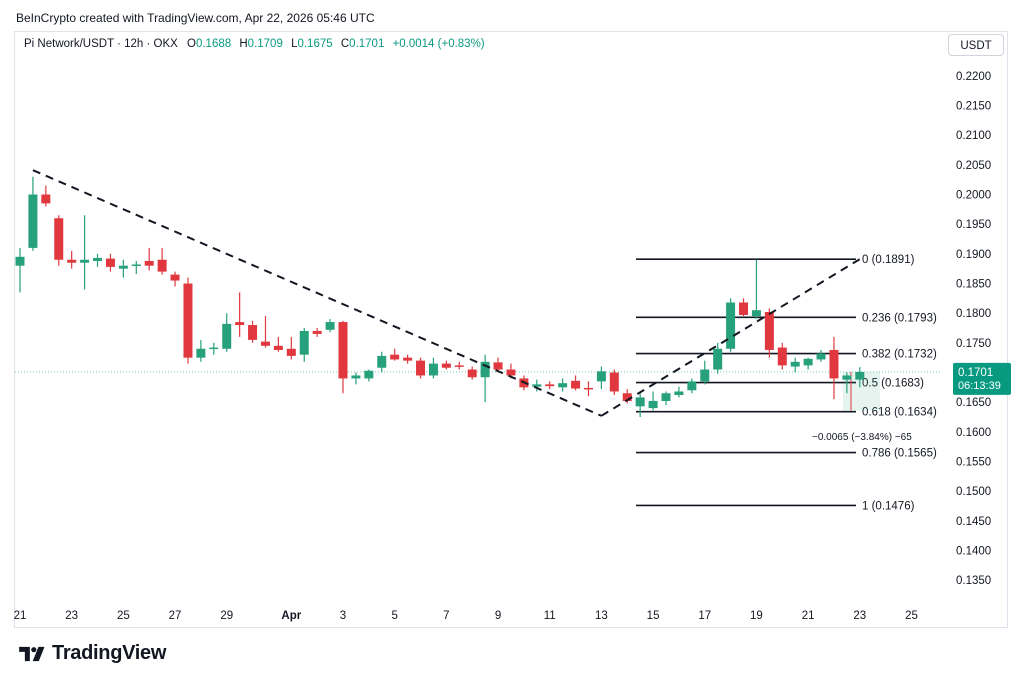 The image size is (1024, 678). Describe the element at coordinates (291, 616) in the screenshot. I see `x-tick-label: Apr` at that location.